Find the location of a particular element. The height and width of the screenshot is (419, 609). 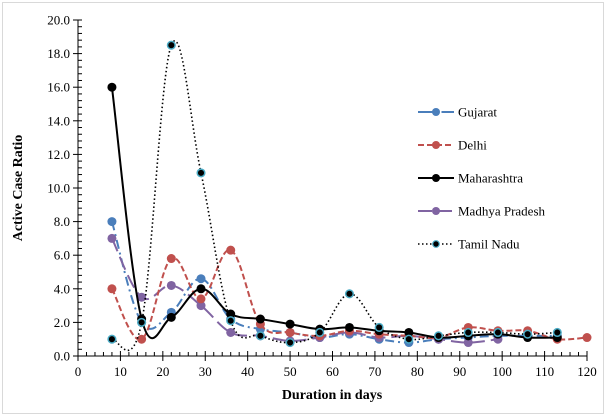

y-tick-label: 2.0 is located at coordinates (62, 322).